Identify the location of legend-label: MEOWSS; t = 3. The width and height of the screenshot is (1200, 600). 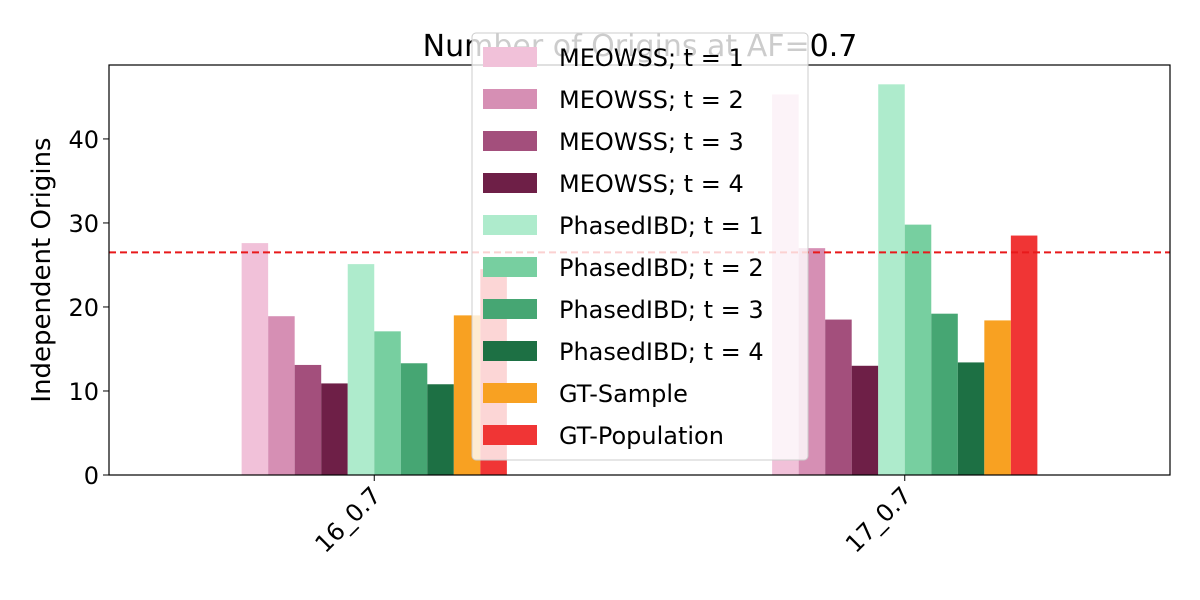
(651, 142).